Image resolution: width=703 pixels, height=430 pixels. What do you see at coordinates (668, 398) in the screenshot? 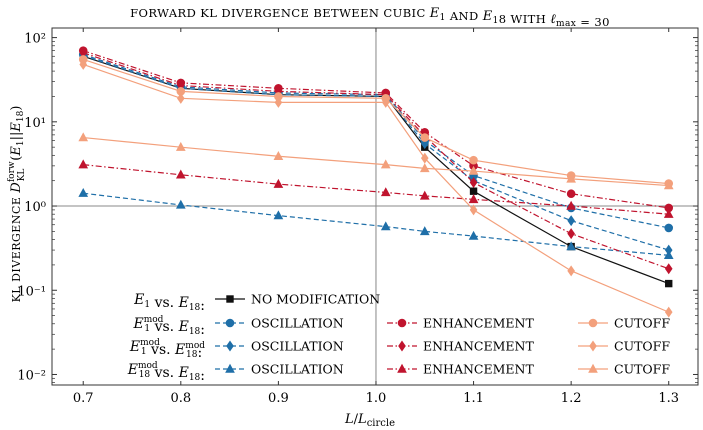
I see `x-tick-label: 1.3` at bounding box center [668, 398].